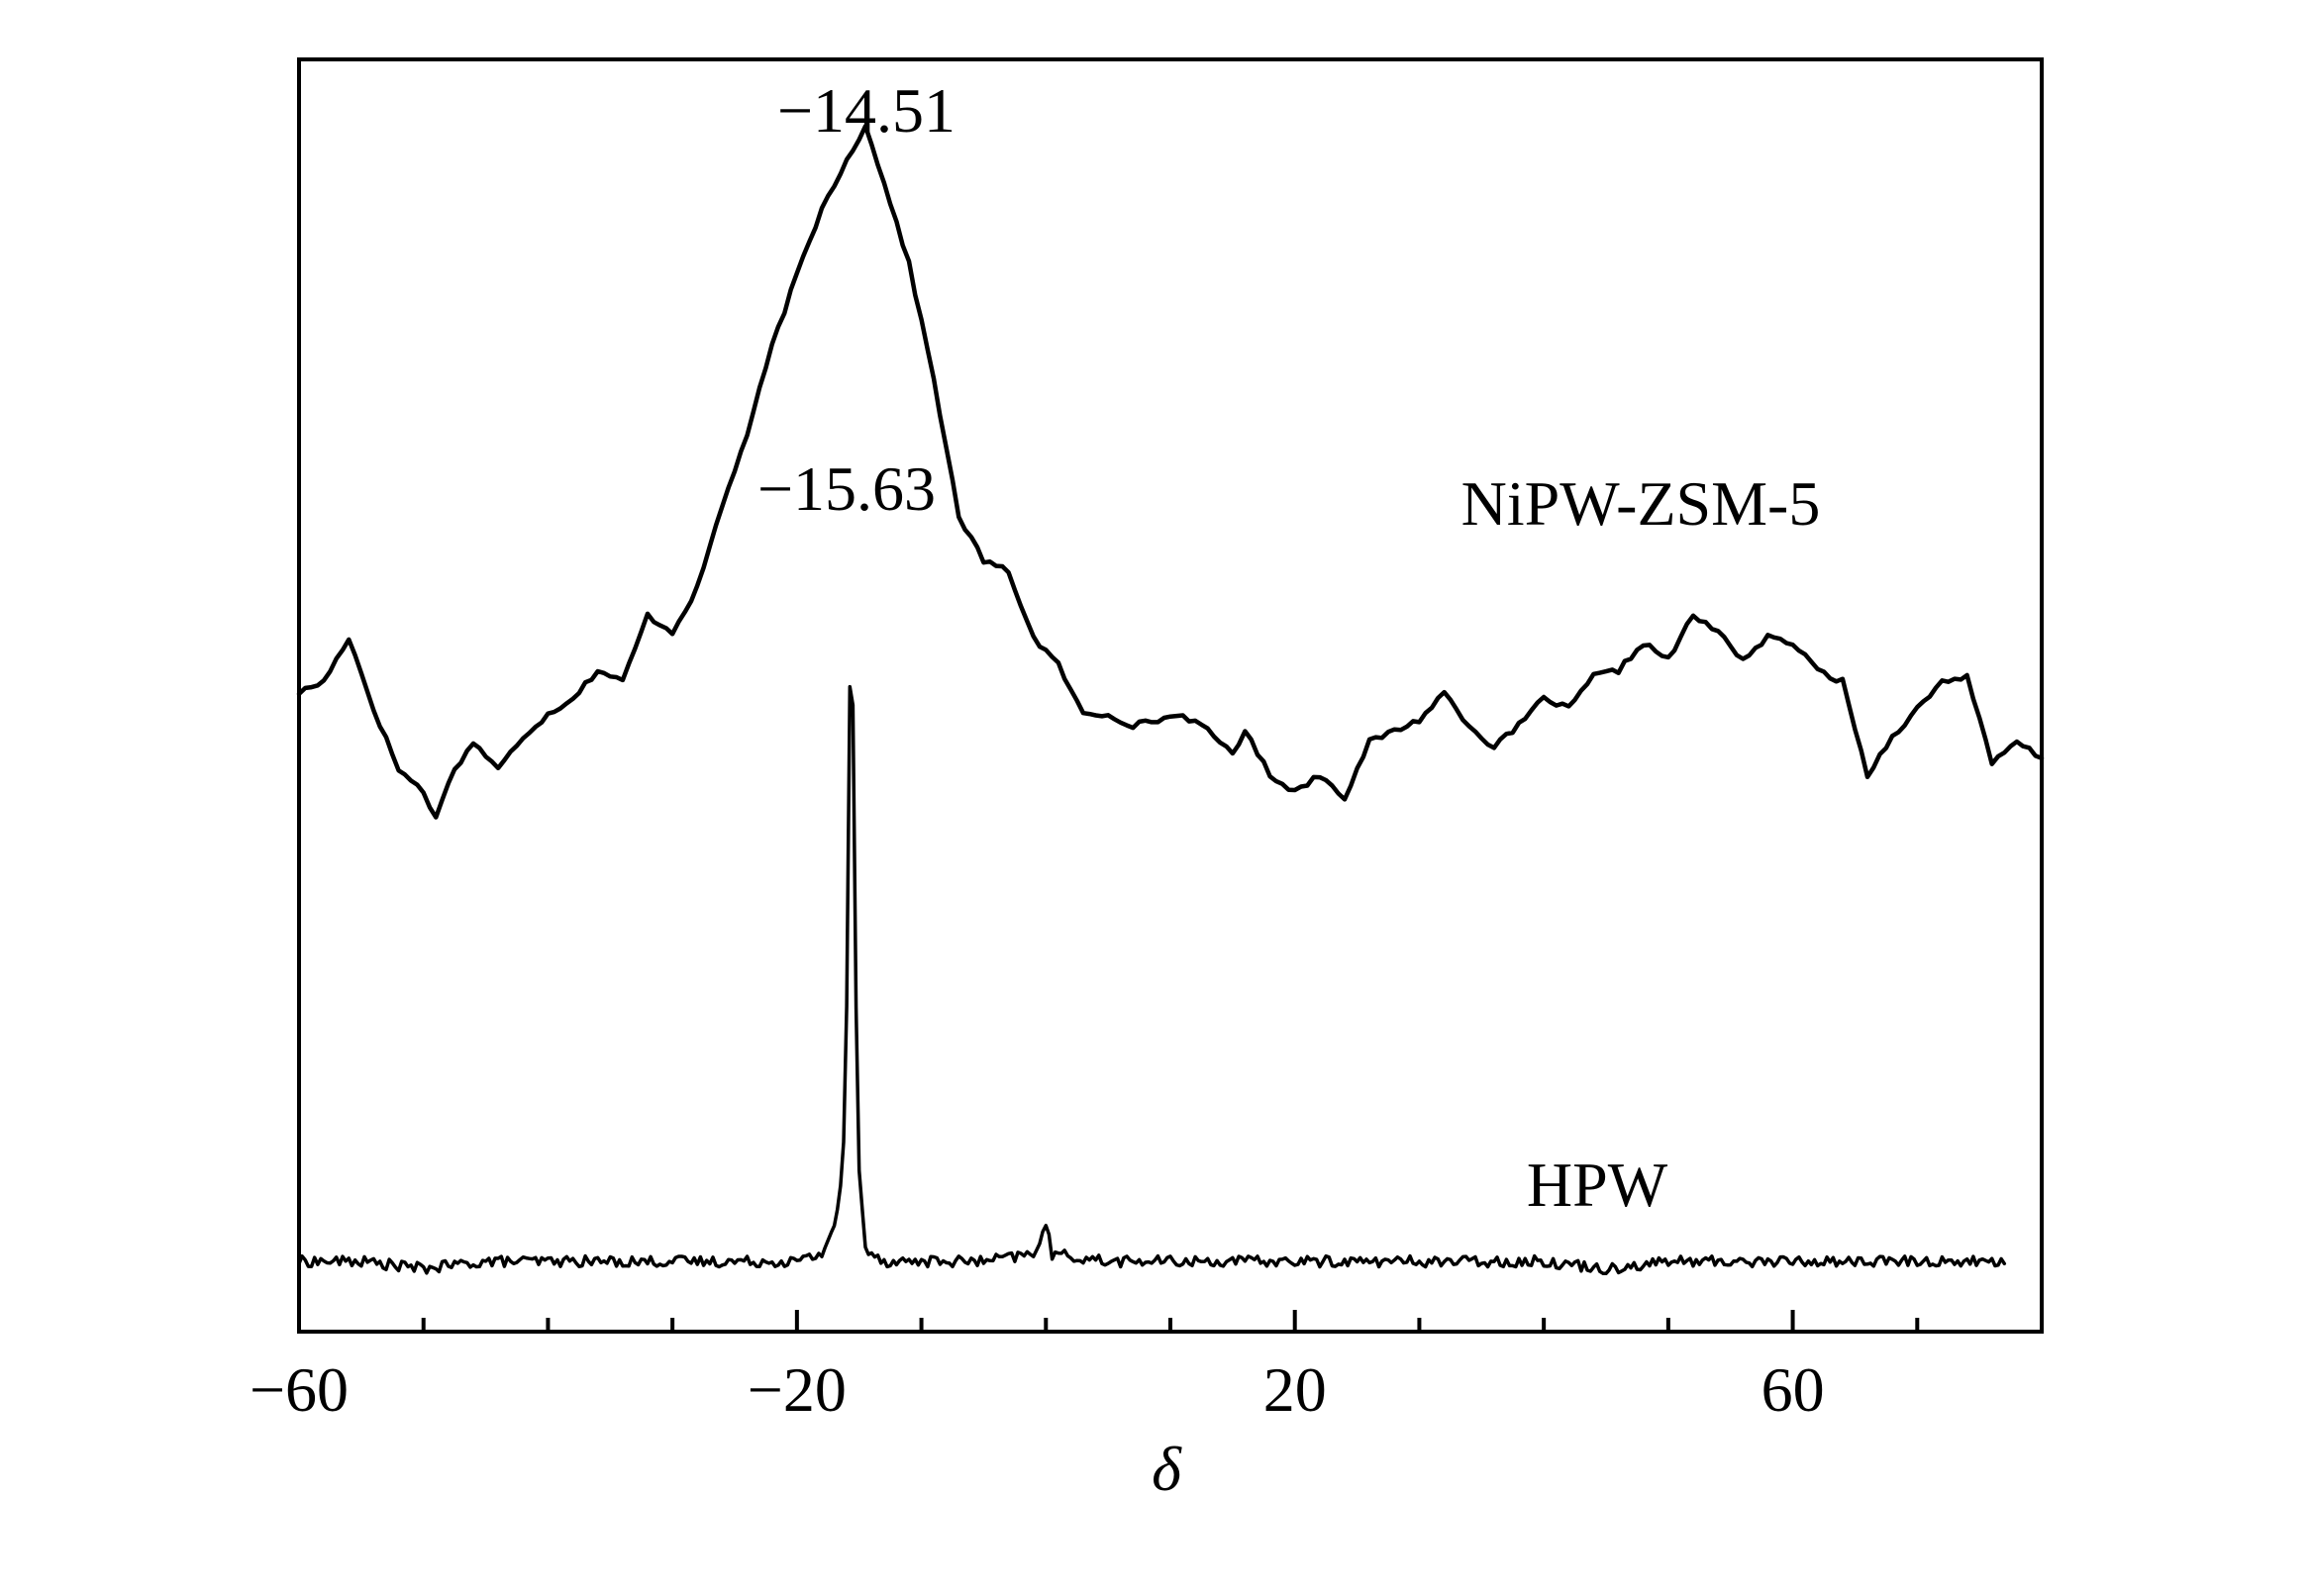 The width and height of the screenshot is (2314, 1596). What do you see at coordinates (857, 299) in the screenshot?
I see `annotations: −14.51 −15.63` at bounding box center [857, 299].